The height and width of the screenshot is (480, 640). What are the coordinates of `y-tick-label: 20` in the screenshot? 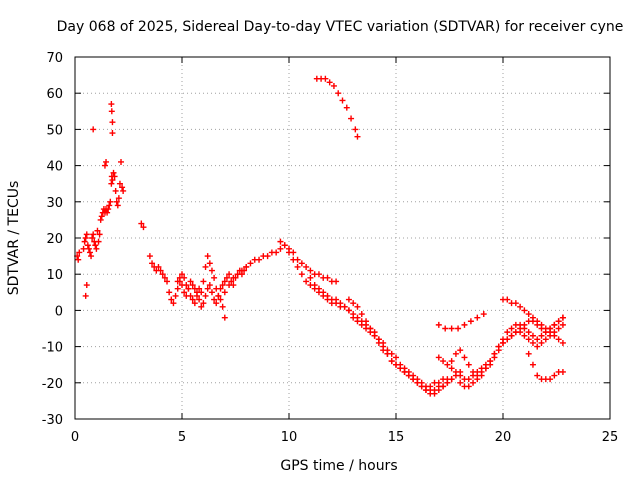 It's located at (54, 239).